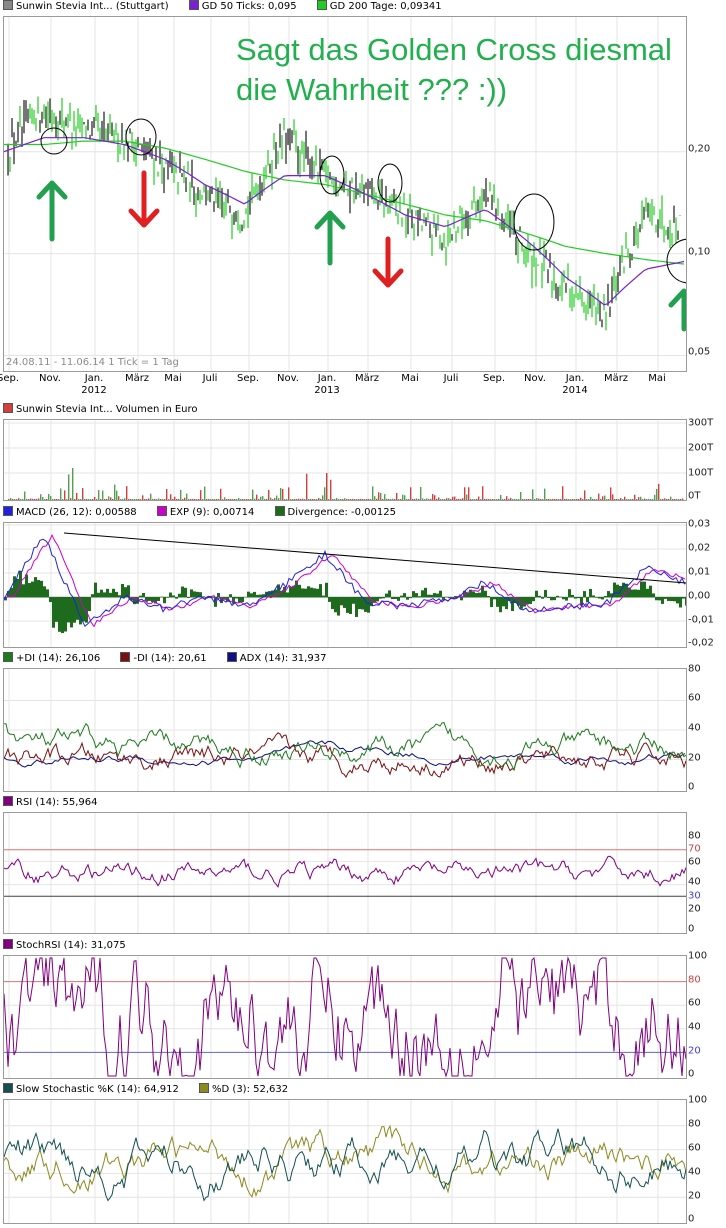  Describe the element at coordinates (694, 1148) in the screenshot. I see `y-tick: 60` at that location.